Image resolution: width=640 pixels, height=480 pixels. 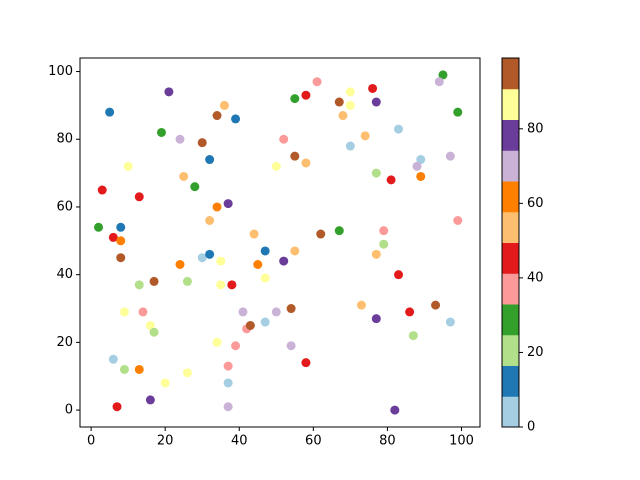 What do you see at coordinates (535, 277) in the screenshot?
I see `colorbar-tick-label: 40` at bounding box center [535, 277].